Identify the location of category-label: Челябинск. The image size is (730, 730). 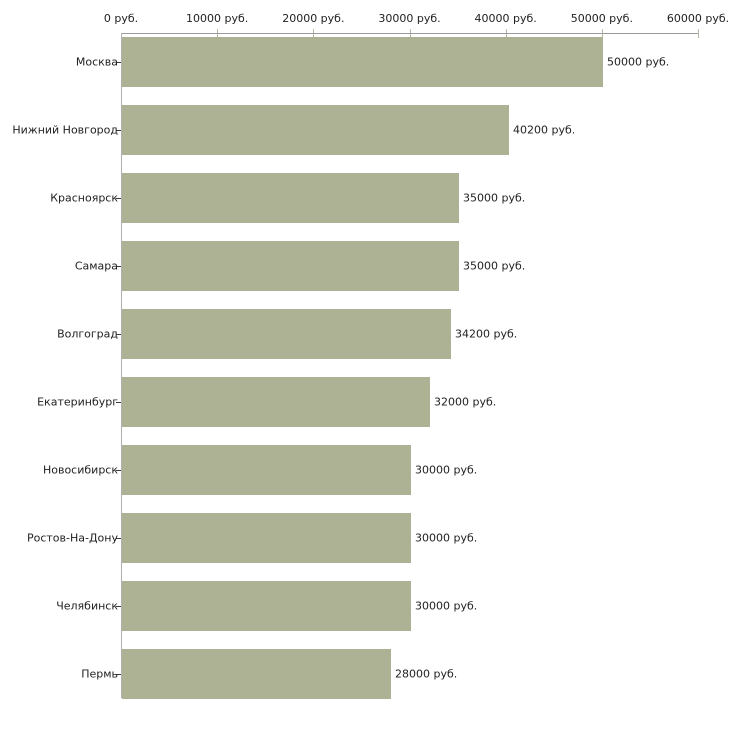
(87, 606).